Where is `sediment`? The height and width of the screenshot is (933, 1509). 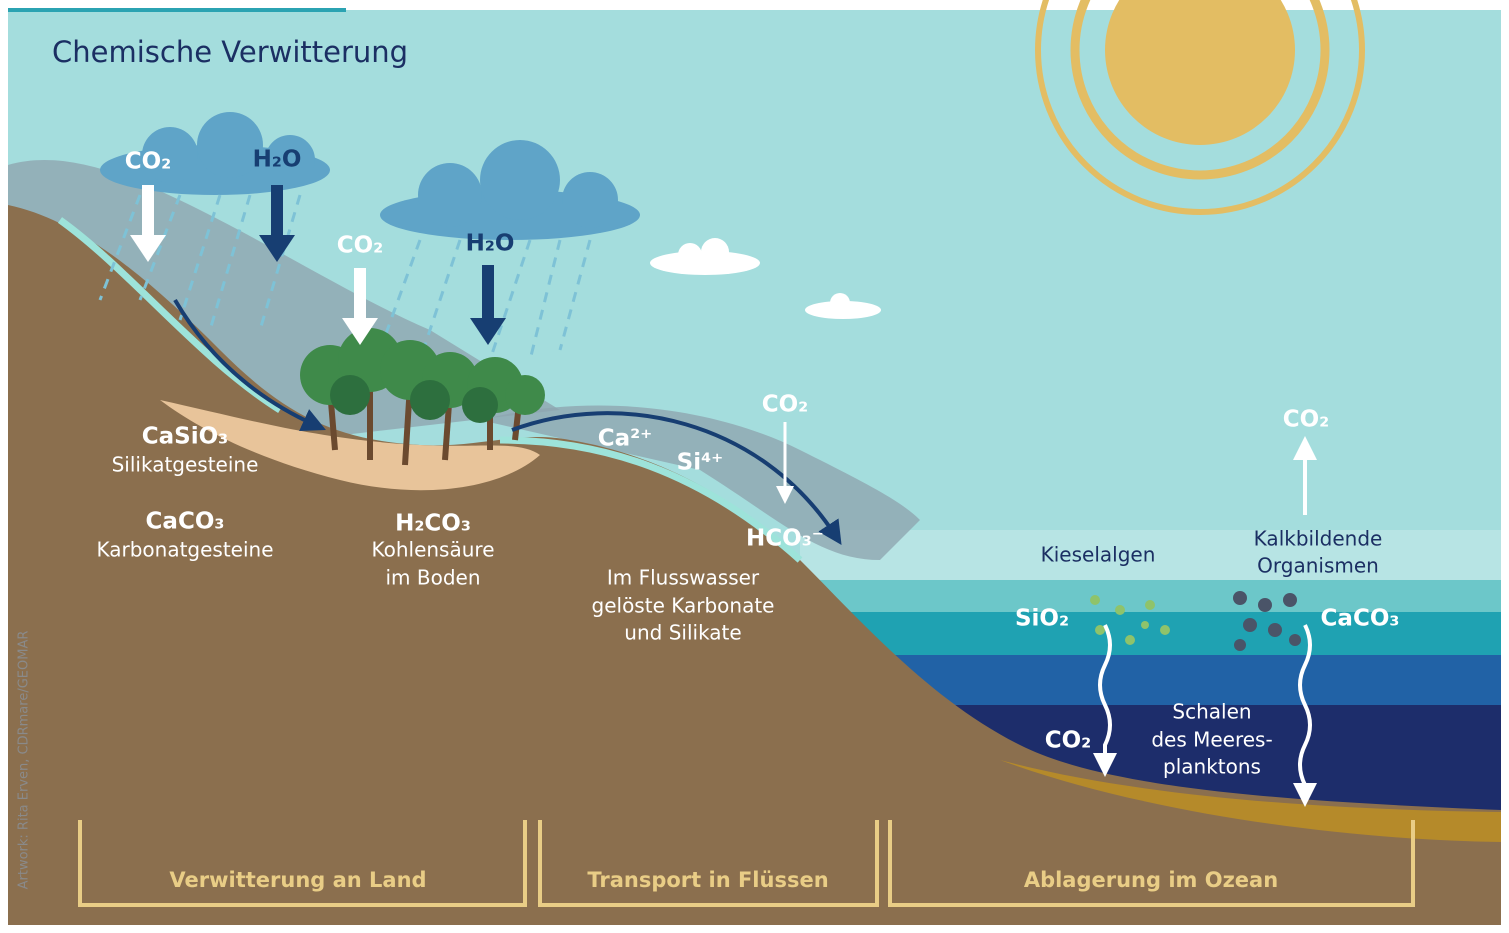 sediment is located at coordinates (1250, 801).